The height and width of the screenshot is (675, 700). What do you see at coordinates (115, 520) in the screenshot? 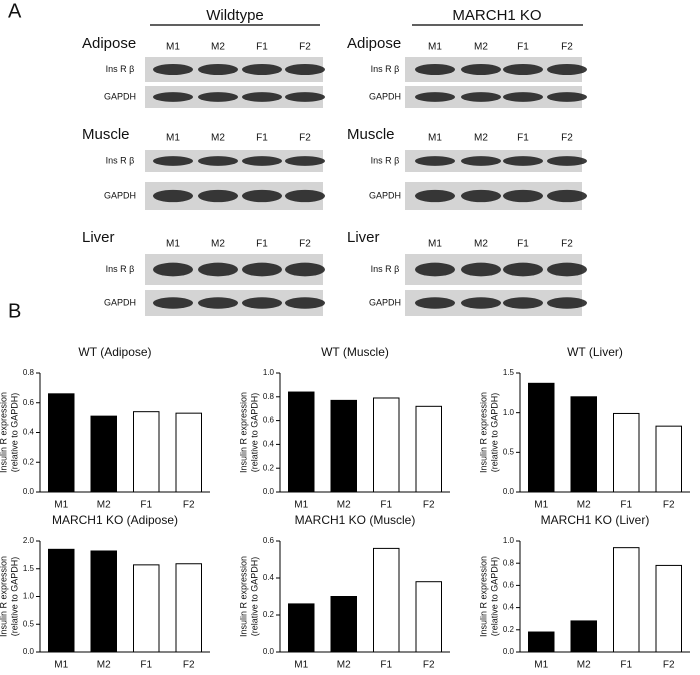
I see `chart-title: MARCH1 KO (Adipose)` at bounding box center [115, 520].